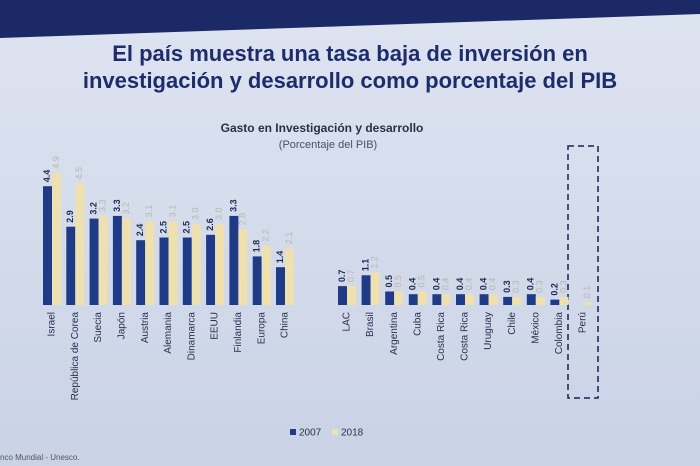 The image size is (700, 466). What do you see at coordinates (328, 145) in the screenshot?
I see `chart-subtitle: (Porcentaje del PIB)` at bounding box center [328, 145].